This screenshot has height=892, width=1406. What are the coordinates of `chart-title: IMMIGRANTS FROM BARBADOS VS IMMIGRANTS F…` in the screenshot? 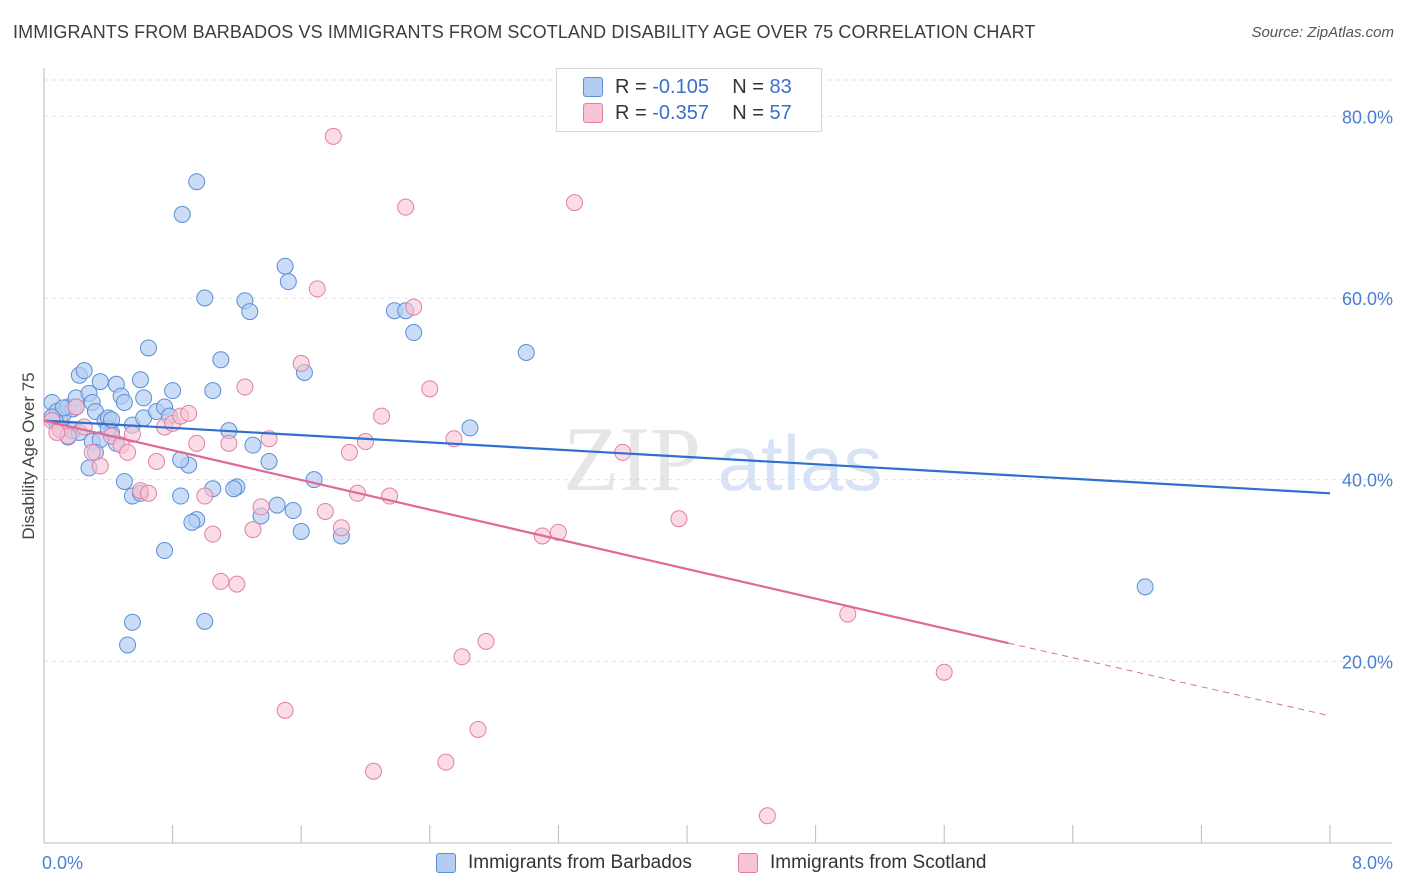 It's located at (524, 32).